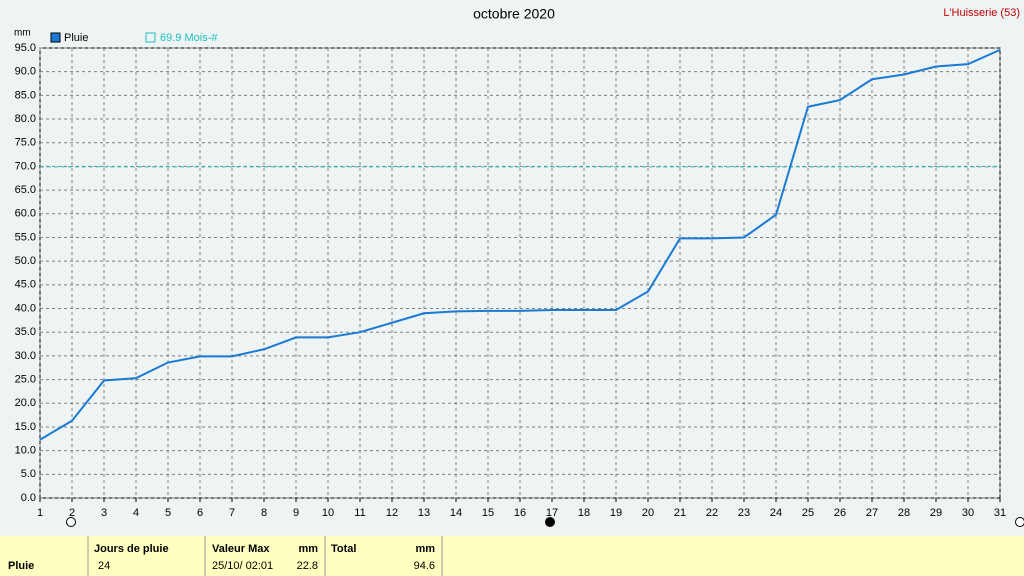 The width and height of the screenshot is (1024, 576). What do you see at coordinates (1000, 513) in the screenshot?
I see `x-tick-label: 31` at bounding box center [1000, 513].